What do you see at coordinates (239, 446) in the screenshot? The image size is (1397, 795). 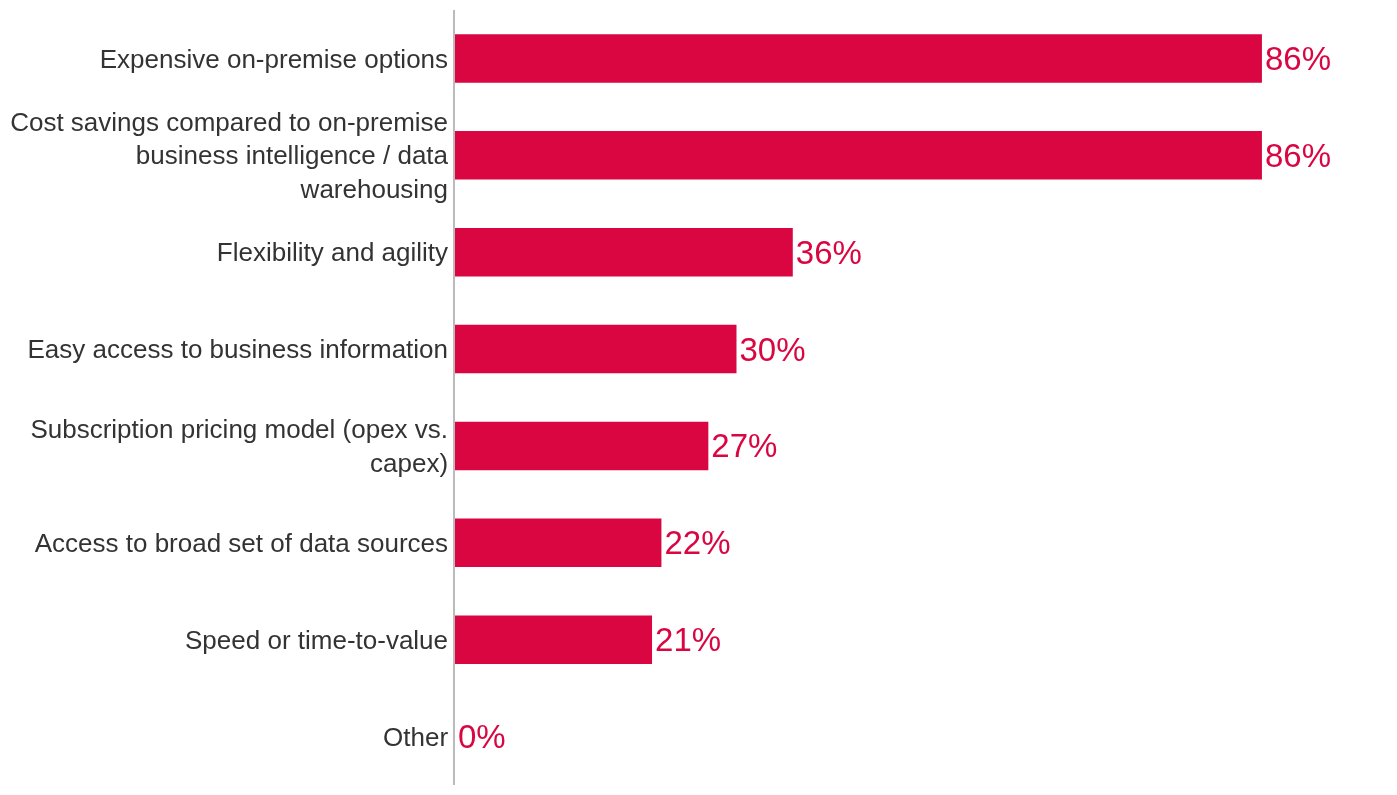 I see `y-tick-label: Subscription pricing model (opex vs. capex)` at bounding box center [239, 446].